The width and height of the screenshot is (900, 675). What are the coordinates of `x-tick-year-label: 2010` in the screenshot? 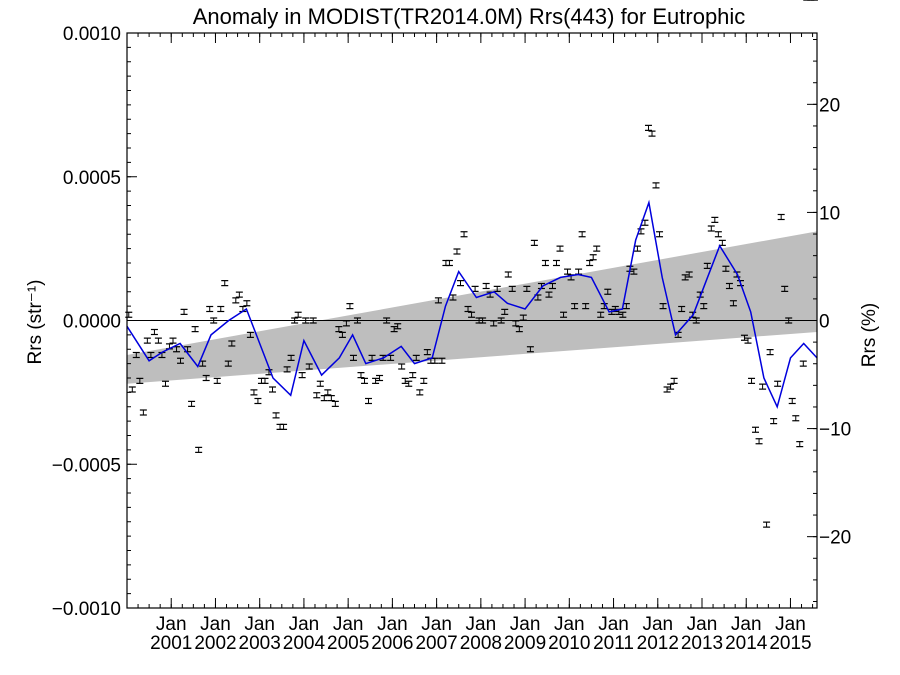 It's located at (569, 643).